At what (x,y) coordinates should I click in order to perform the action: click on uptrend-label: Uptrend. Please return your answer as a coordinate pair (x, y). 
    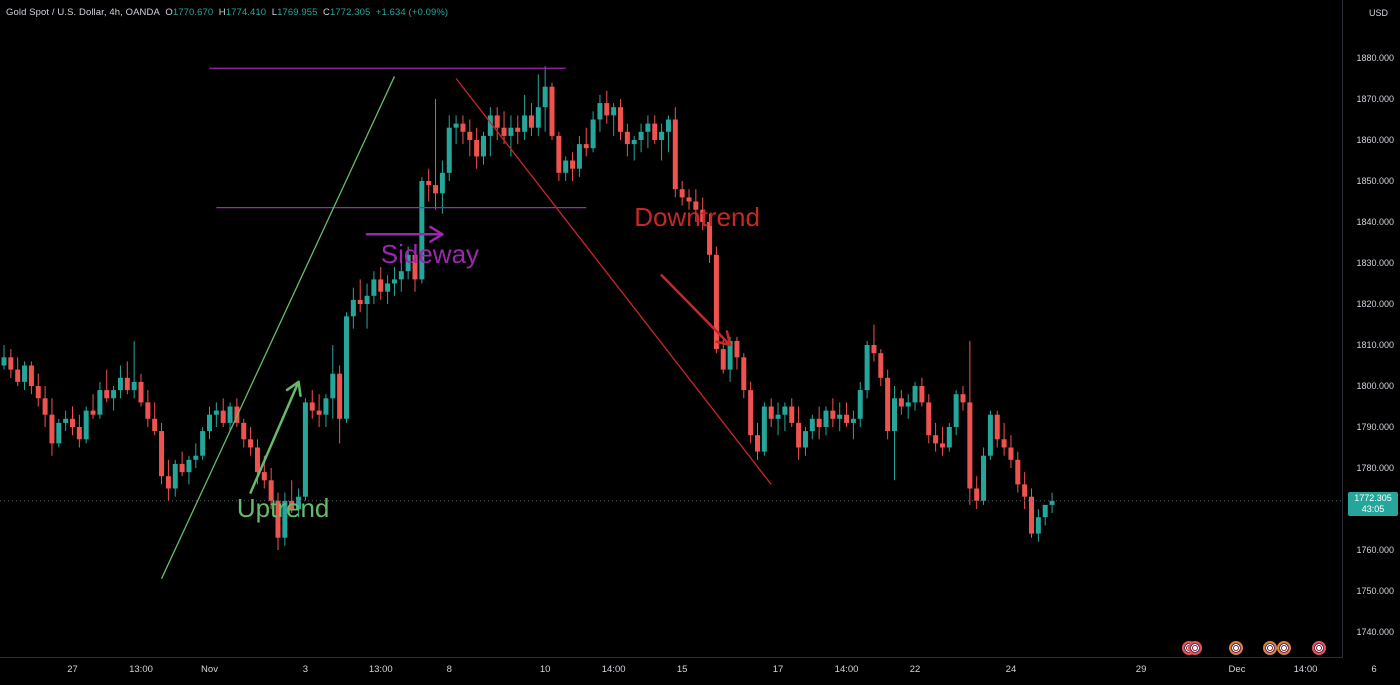
    Looking at the image, I should click on (283, 508).